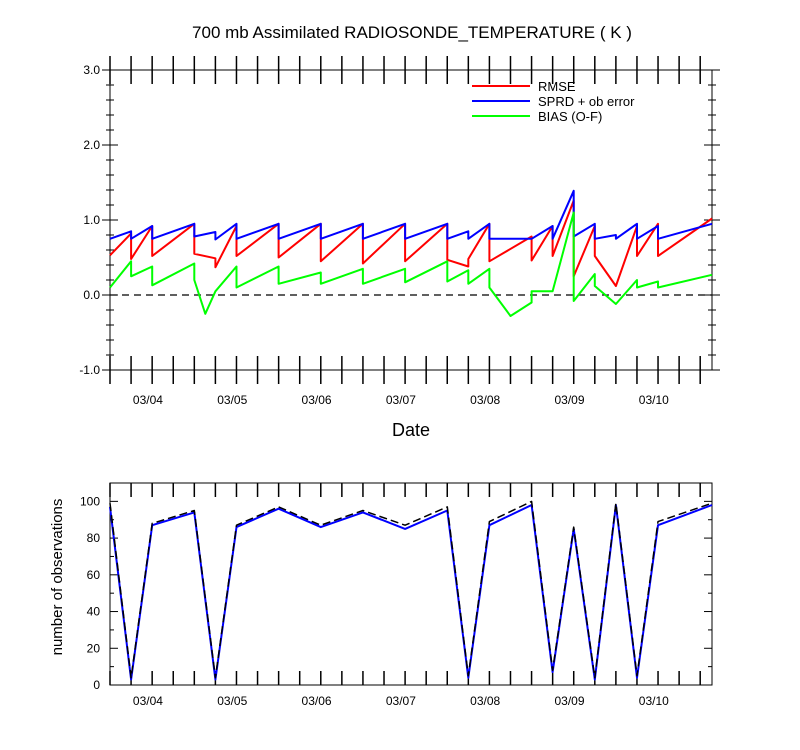 The image size is (800, 750). I want to click on y-axis-label-observations: number of observations, so click(57, 577).